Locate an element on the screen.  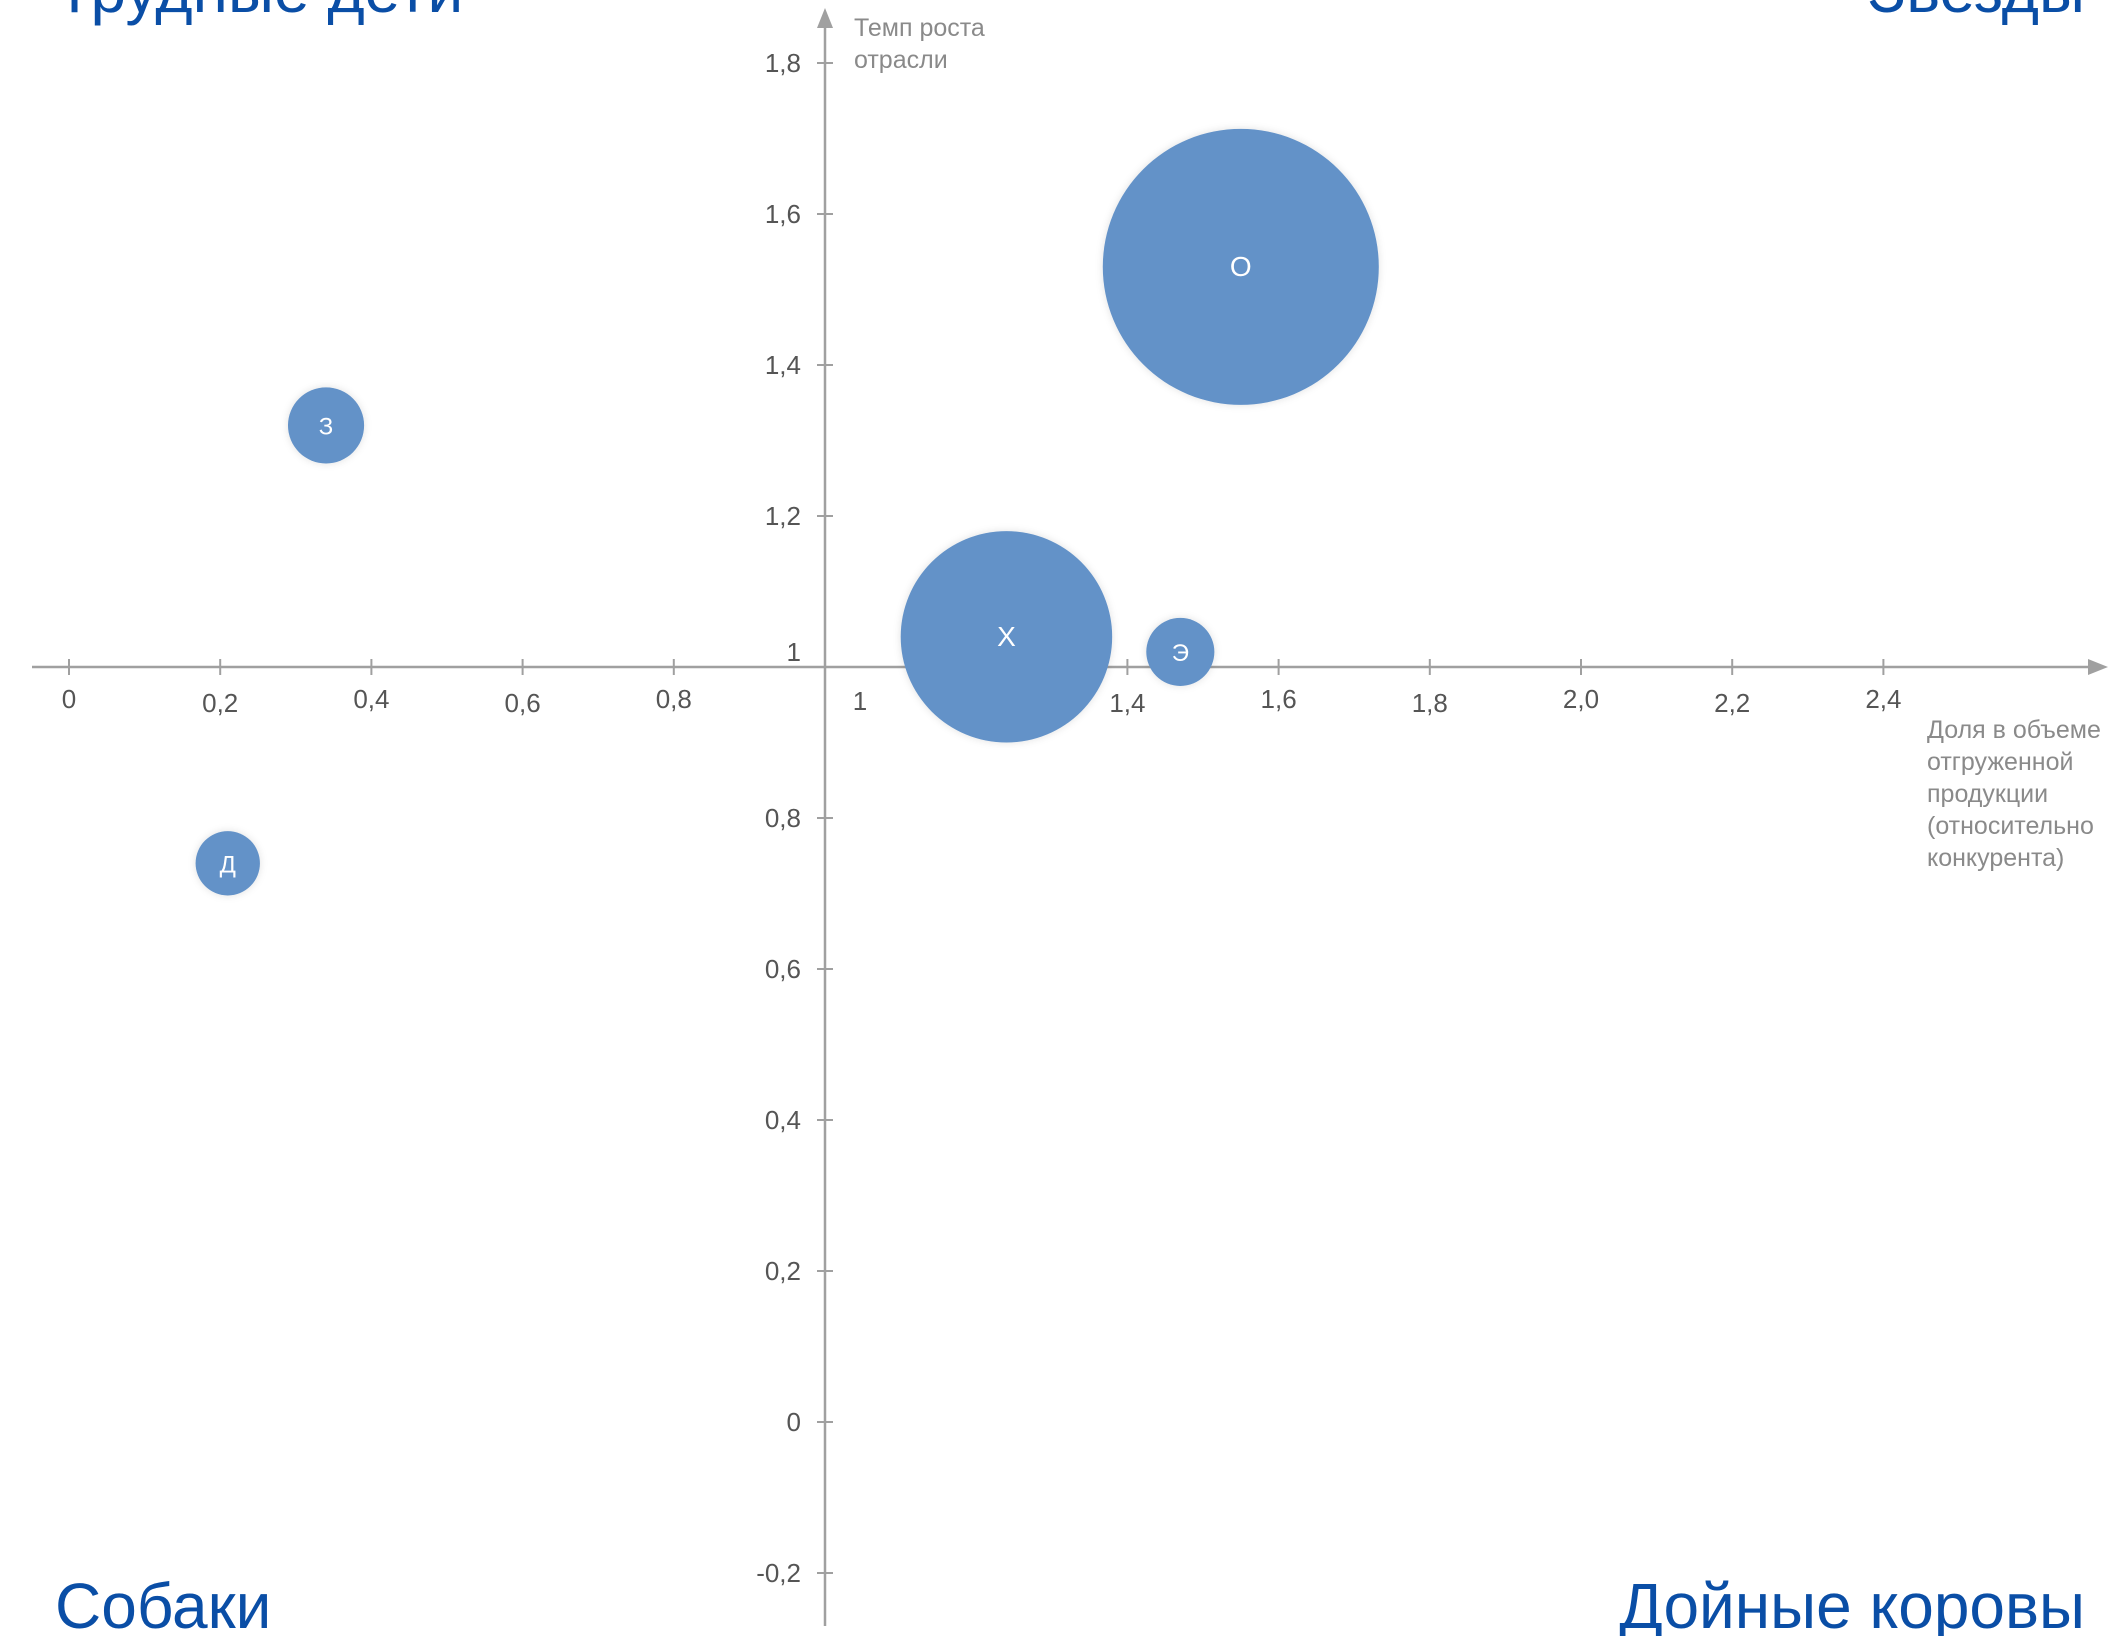
y-tick-label: -0,2 is located at coordinates (778, 1573).